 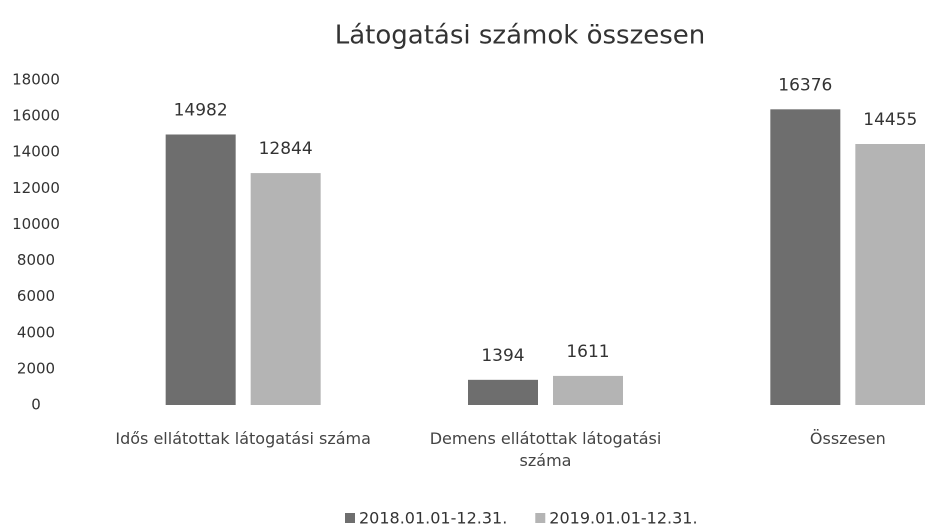 What do you see at coordinates (243, 438) in the screenshot?
I see `x-tick-label: Idős ellátottak látogatási száma` at bounding box center [243, 438].